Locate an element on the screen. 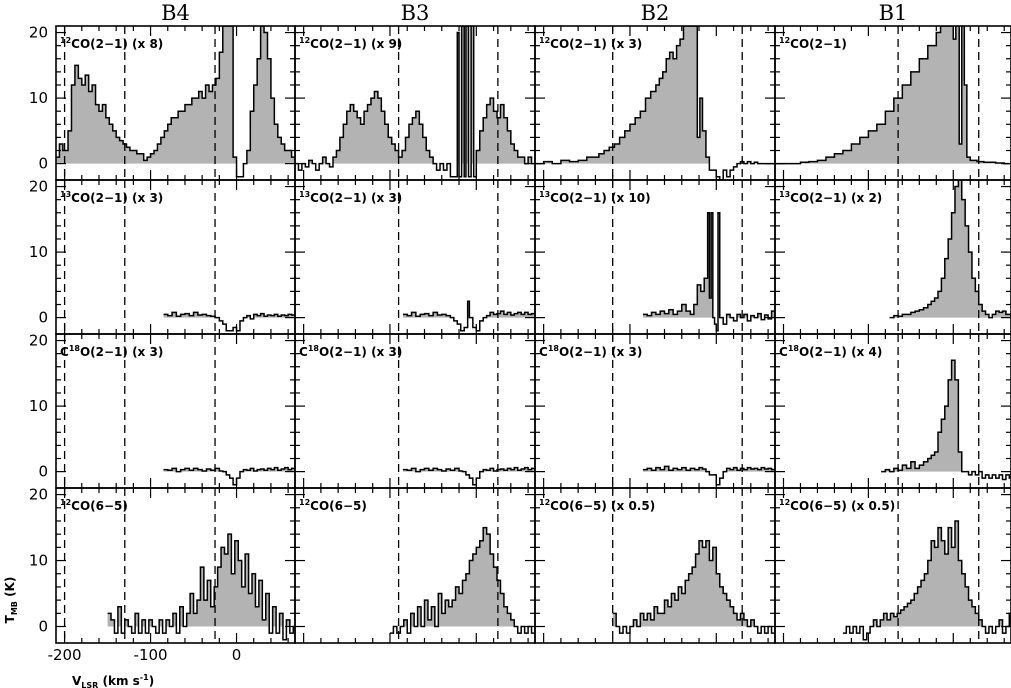 Image resolution: width=1011 pixels, height=688 pixels. panel-r0-c1-spectrum is located at coordinates (415, 102).